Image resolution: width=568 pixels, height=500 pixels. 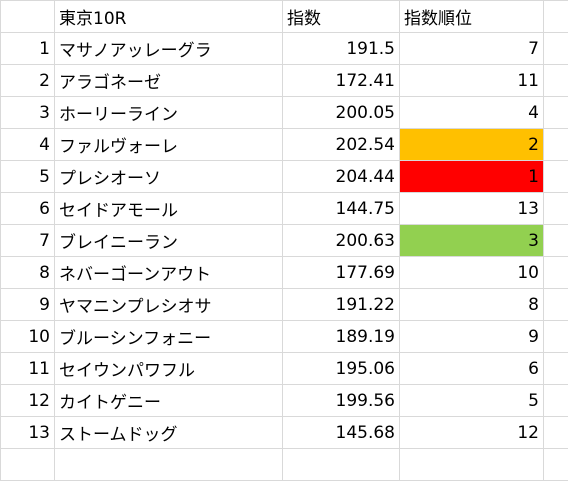 I want to click on rank-value-cell: 13, so click(x=471, y=208).